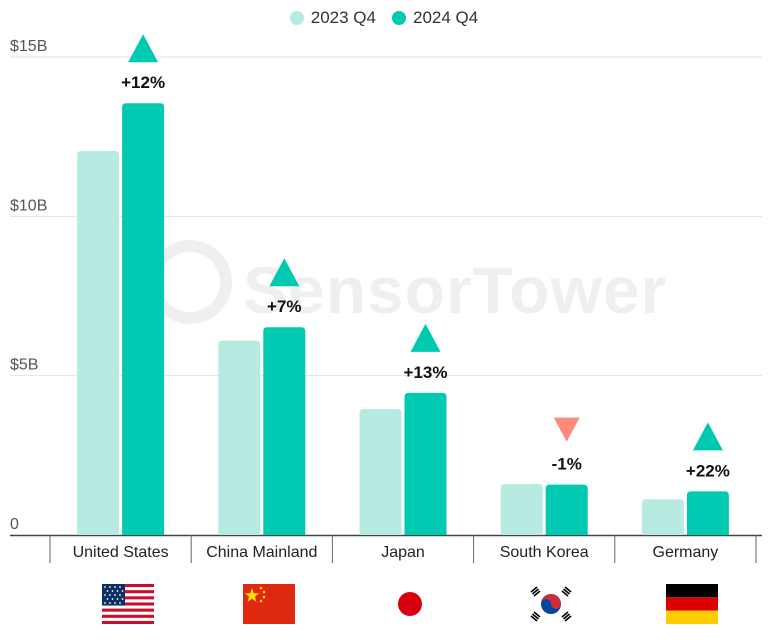  What do you see at coordinates (128, 604) in the screenshot?
I see `us-flag-icon` at bounding box center [128, 604].